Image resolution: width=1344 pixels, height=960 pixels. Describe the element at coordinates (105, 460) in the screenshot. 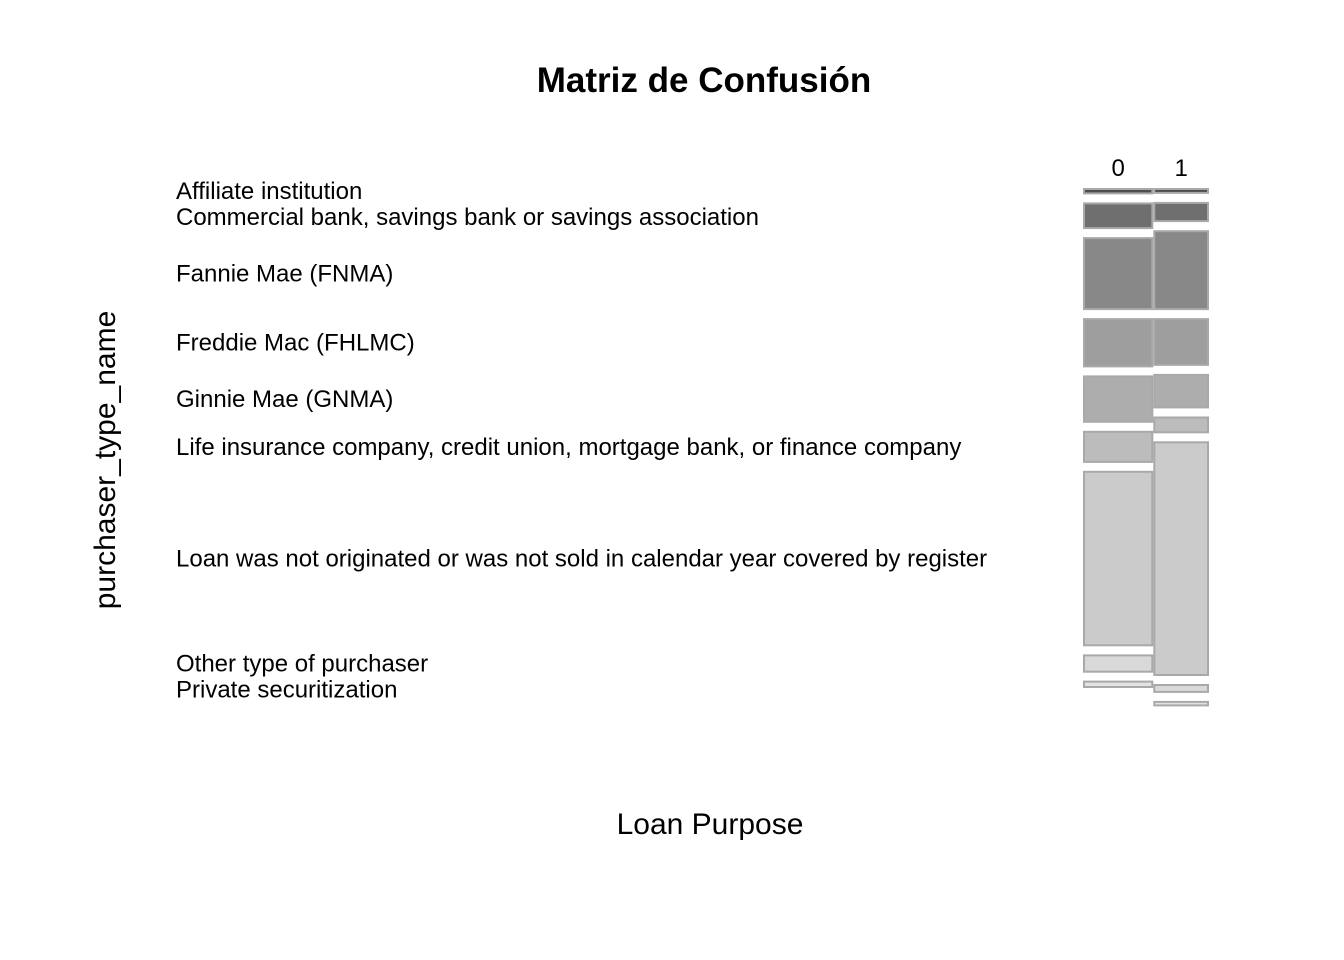

I see `y-axis-label: purchaser_type_name` at that location.